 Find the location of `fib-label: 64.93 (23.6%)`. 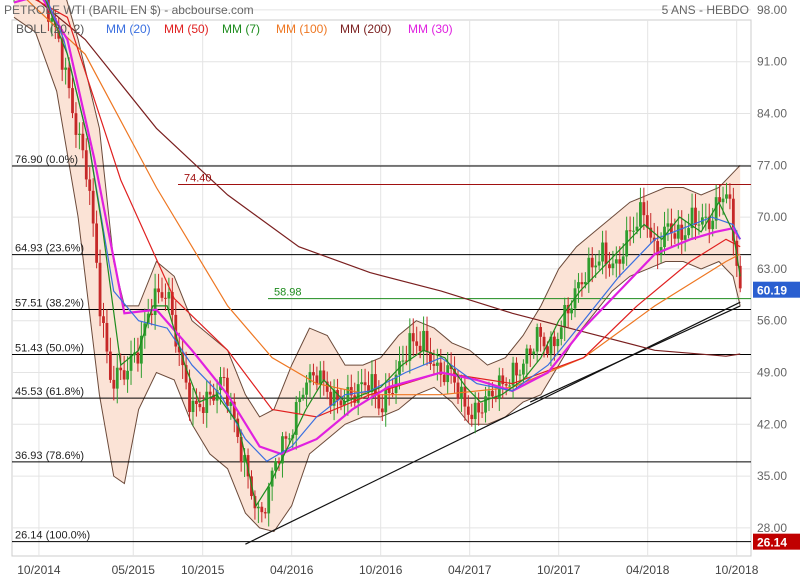

fib-label: 64.93 (23.6%) is located at coordinates (49, 249).